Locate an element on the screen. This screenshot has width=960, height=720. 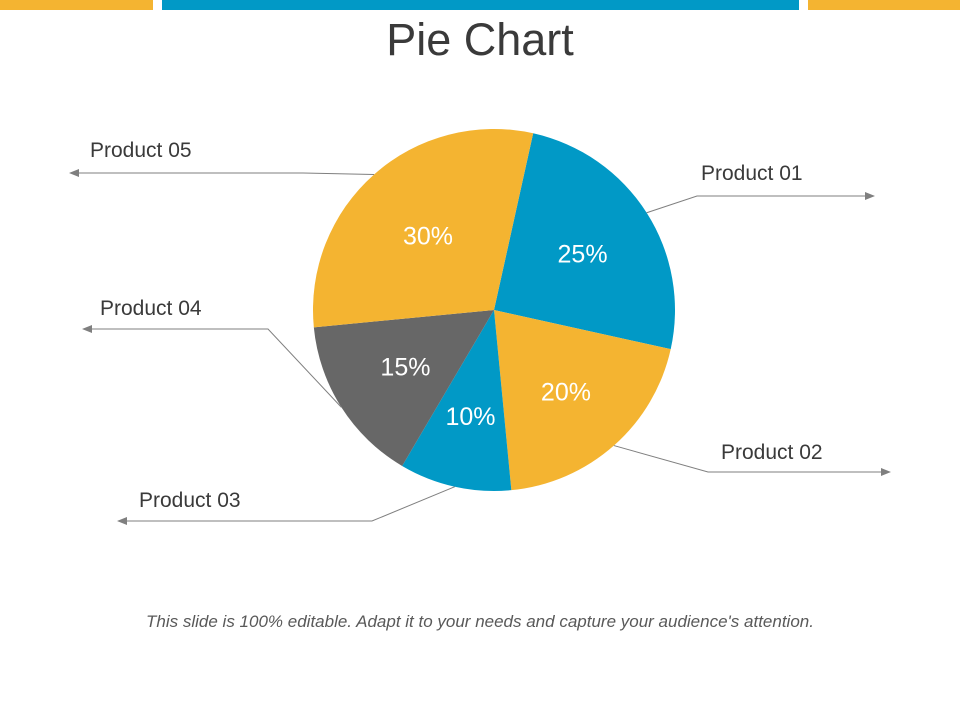
top-accent-bar-center is located at coordinates (480, 5).